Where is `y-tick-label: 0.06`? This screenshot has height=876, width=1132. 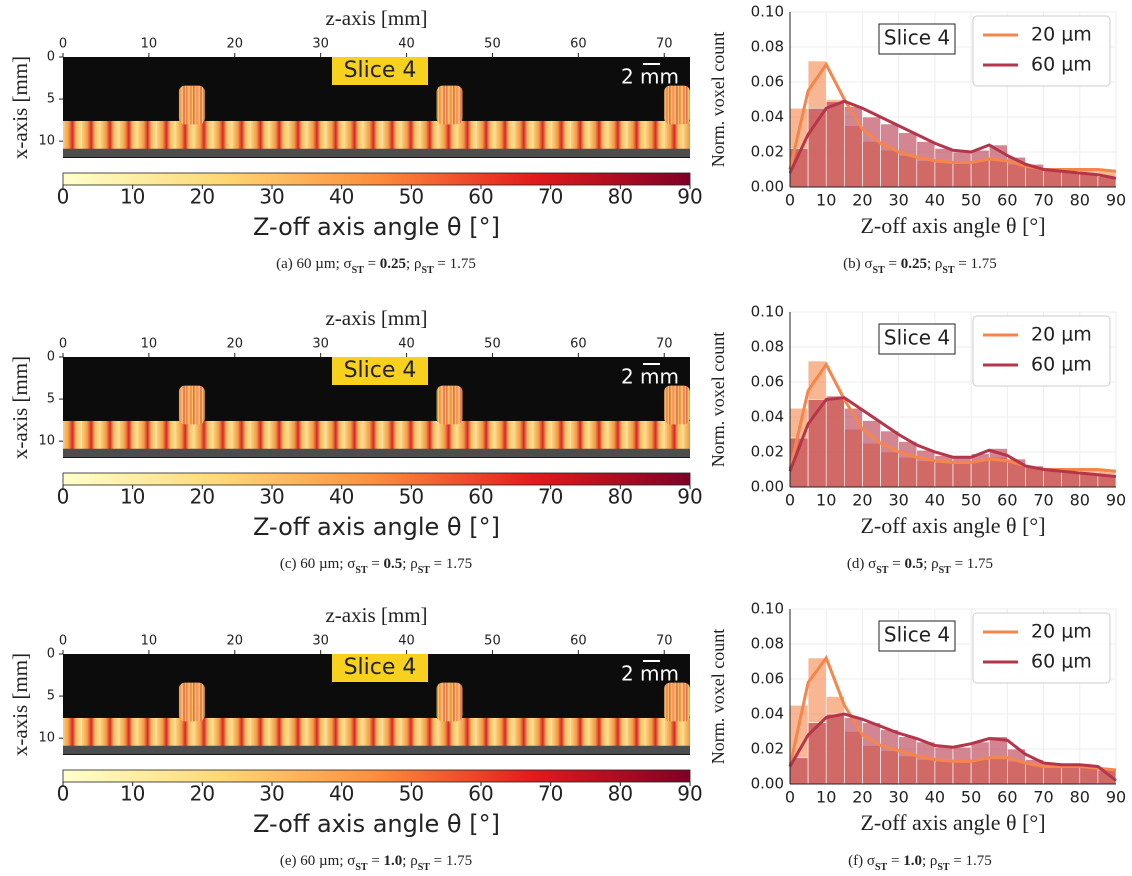
y-tick-label: 0.06 is located at coordinates (767, 82).